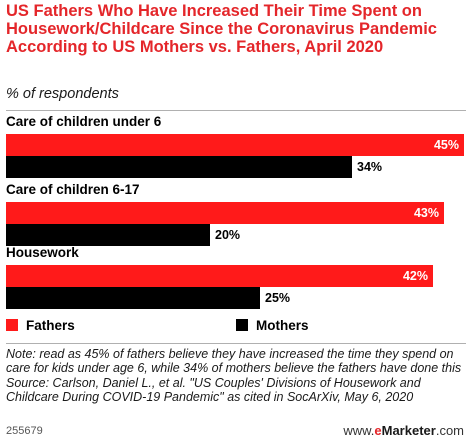  Describe the element at coordinates (194, 167) in the screenshot. I see `bar-mothers: 34%` at that location.